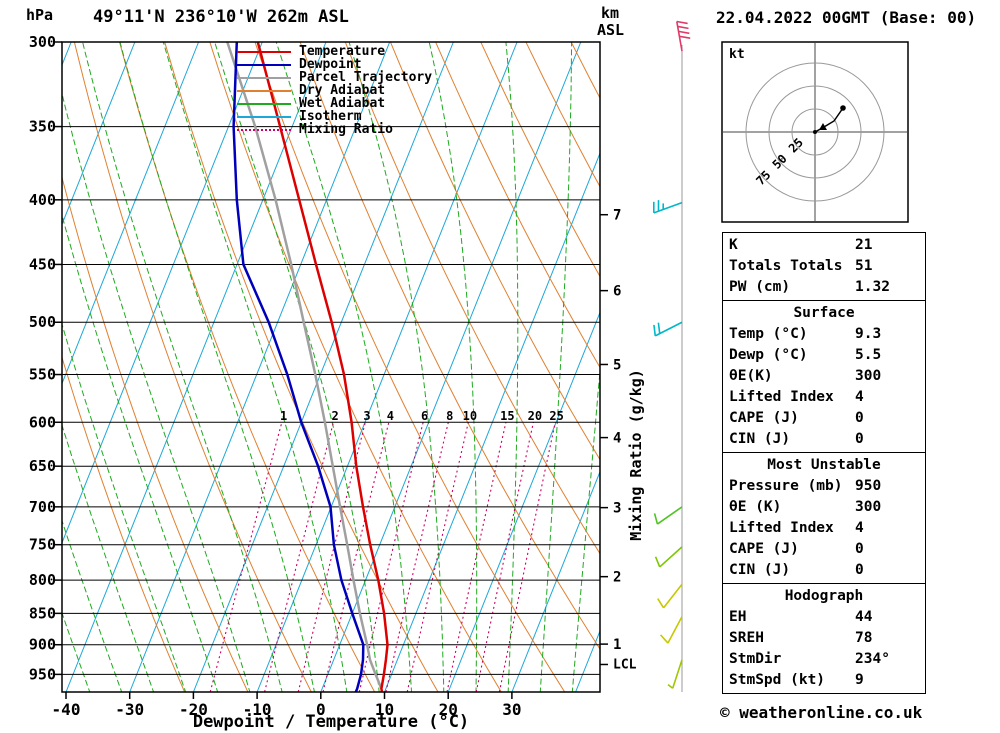 The height and width of the screenshot is (733, 1000). What do you see at coordinates (40, 15) in the screenshot?
I see `pressure-axis-unit: hPa` at bounding box center [40, 15].